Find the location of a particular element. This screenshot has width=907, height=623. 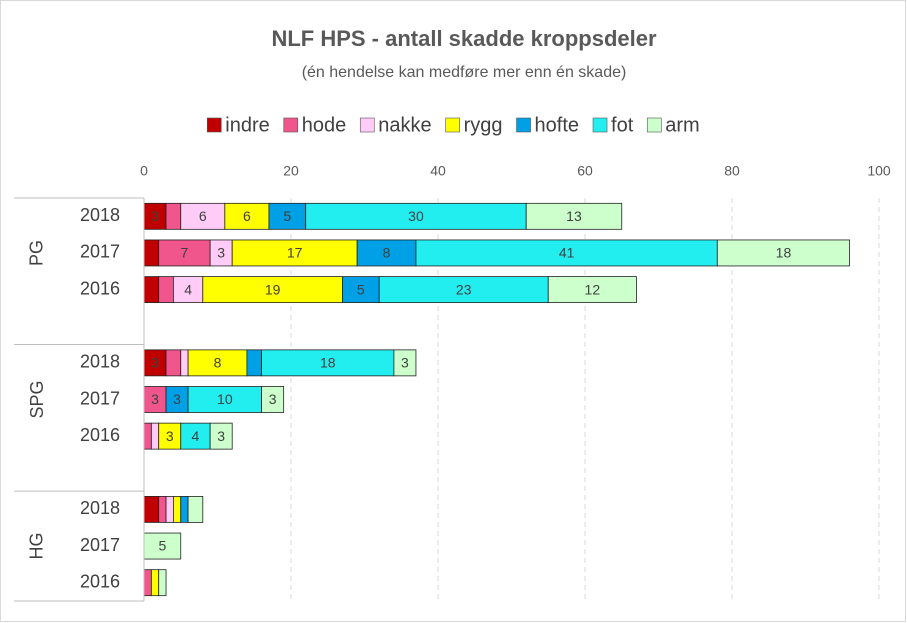

legend-label: indre is located at coordinates (247, 125).